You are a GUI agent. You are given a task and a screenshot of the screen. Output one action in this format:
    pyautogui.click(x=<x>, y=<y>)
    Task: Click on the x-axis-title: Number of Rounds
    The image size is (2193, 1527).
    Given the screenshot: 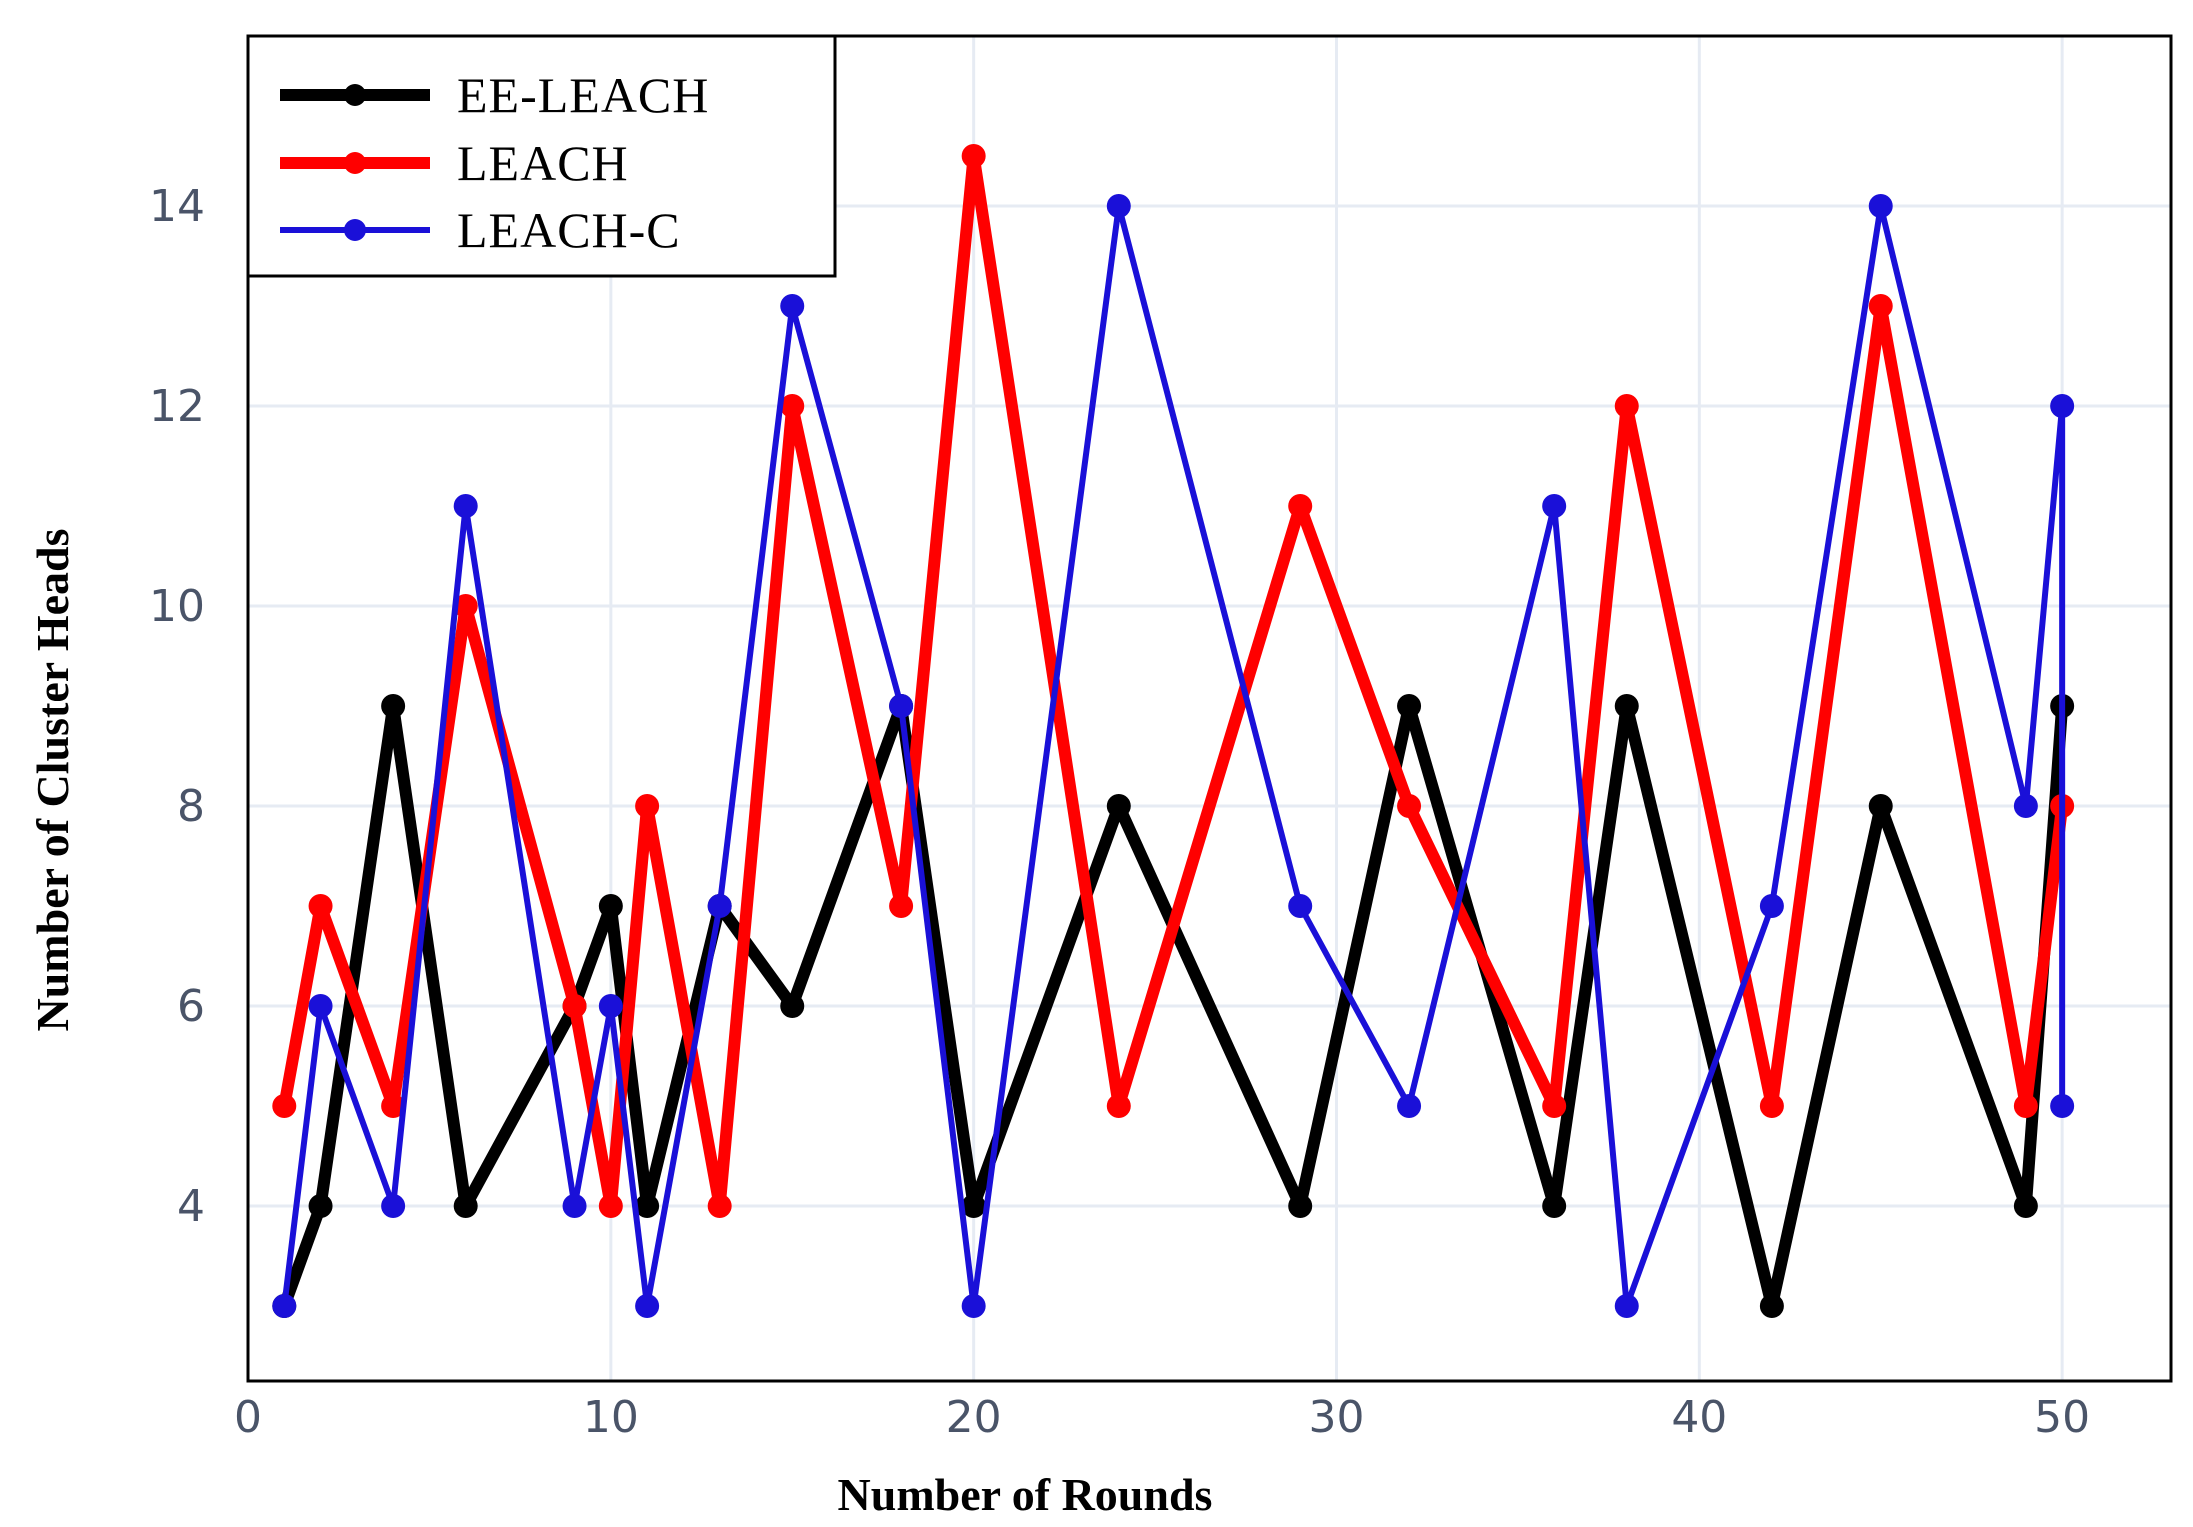 What is the action you would take?
    pyautogui.click(x=1025, y=1494)
    